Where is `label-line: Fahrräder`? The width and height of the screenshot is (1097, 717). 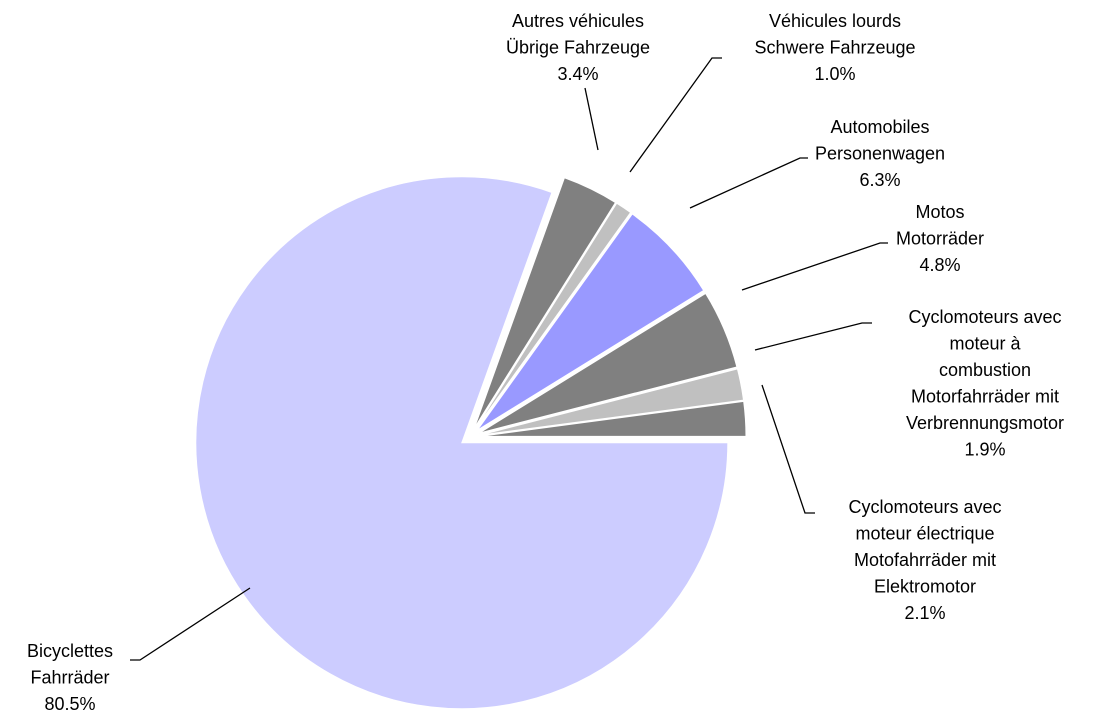 label-line: Fahrräder is located at coordinates (69, 677).